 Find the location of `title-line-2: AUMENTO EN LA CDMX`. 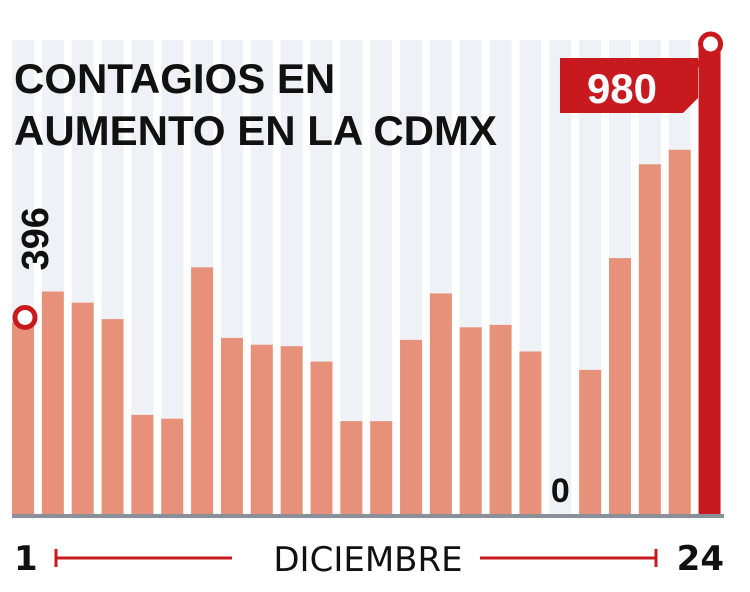

title-line-2: AUMENTO EN LA CDMX is located at coordinates (255, 130).